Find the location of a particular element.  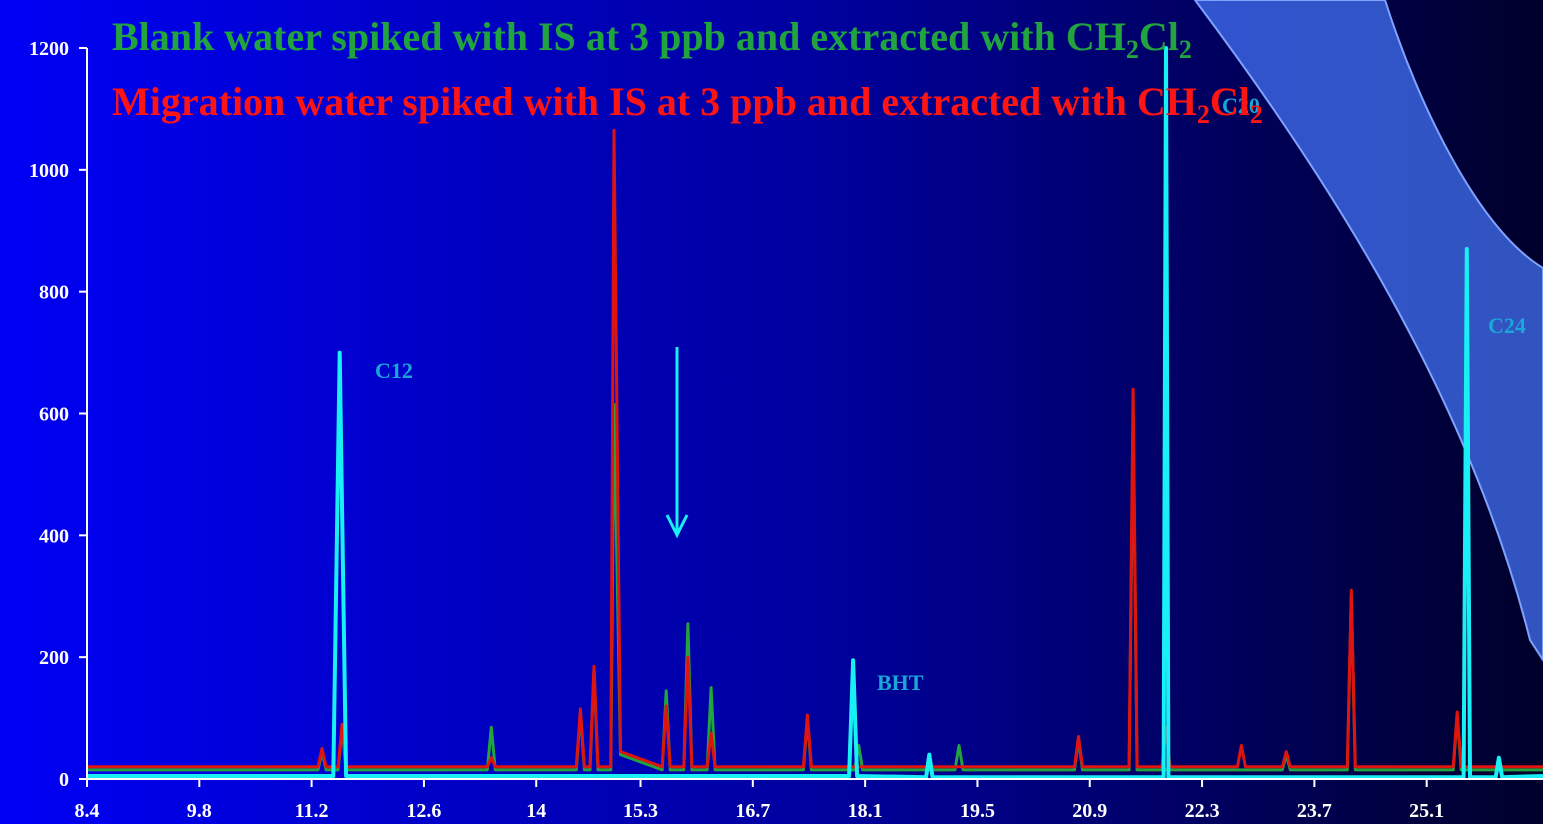

x-tick-label: 20.9 is located at coordinates (1089, 811).